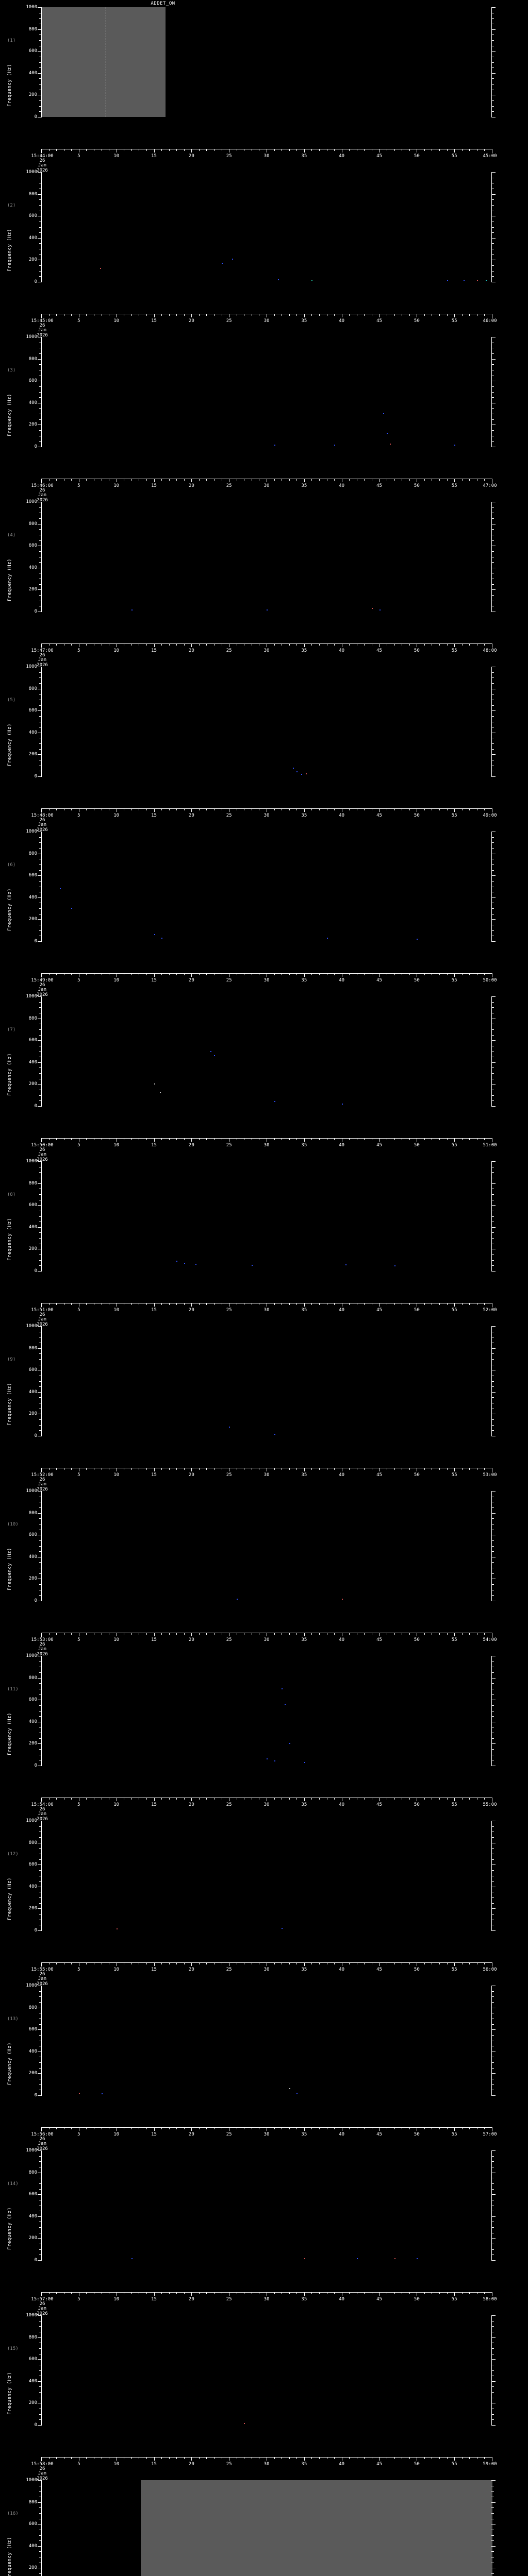 The image size is (528, 2576). Describe the element at coordinates (32, 524) in the screenshot. I see `y-tick-label: 800` at that location.